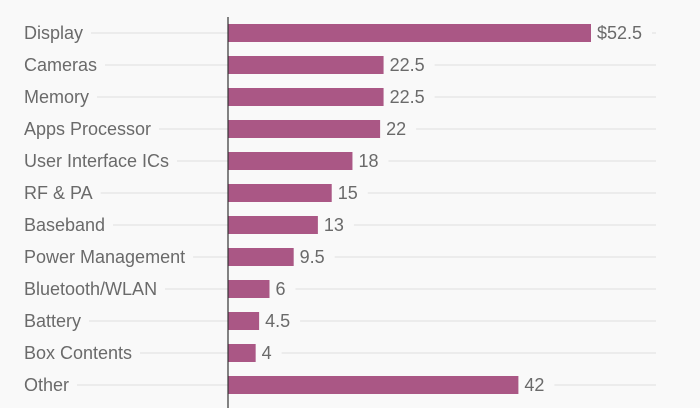 The height and width of the screenshot is (408, 700). I want to click on value-label: $52.5, so click(619, 33).